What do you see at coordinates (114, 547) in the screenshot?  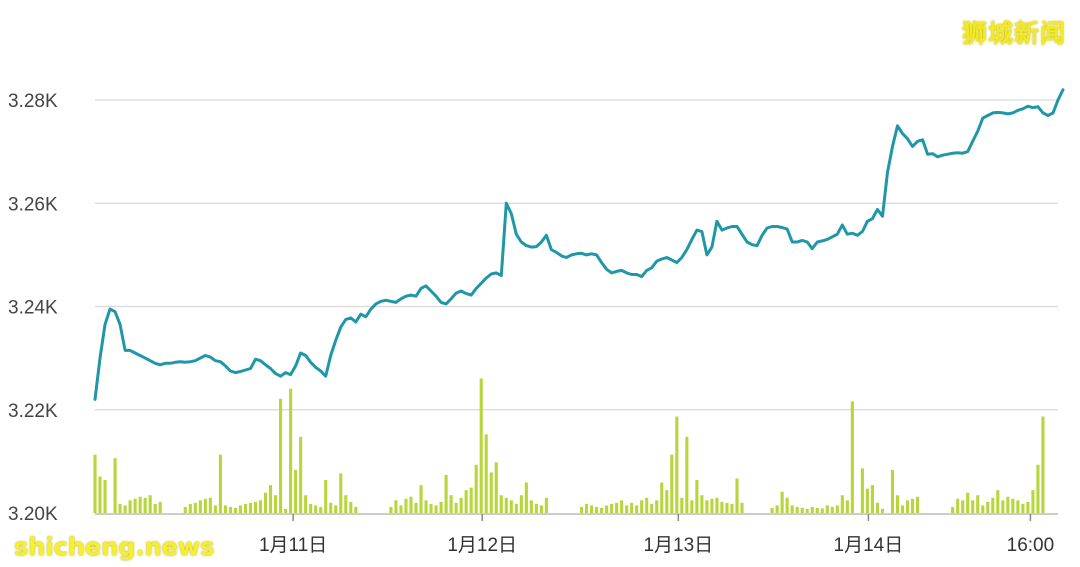 I see `site-watermark: shicheng.news` at bounding box center [114, 547].